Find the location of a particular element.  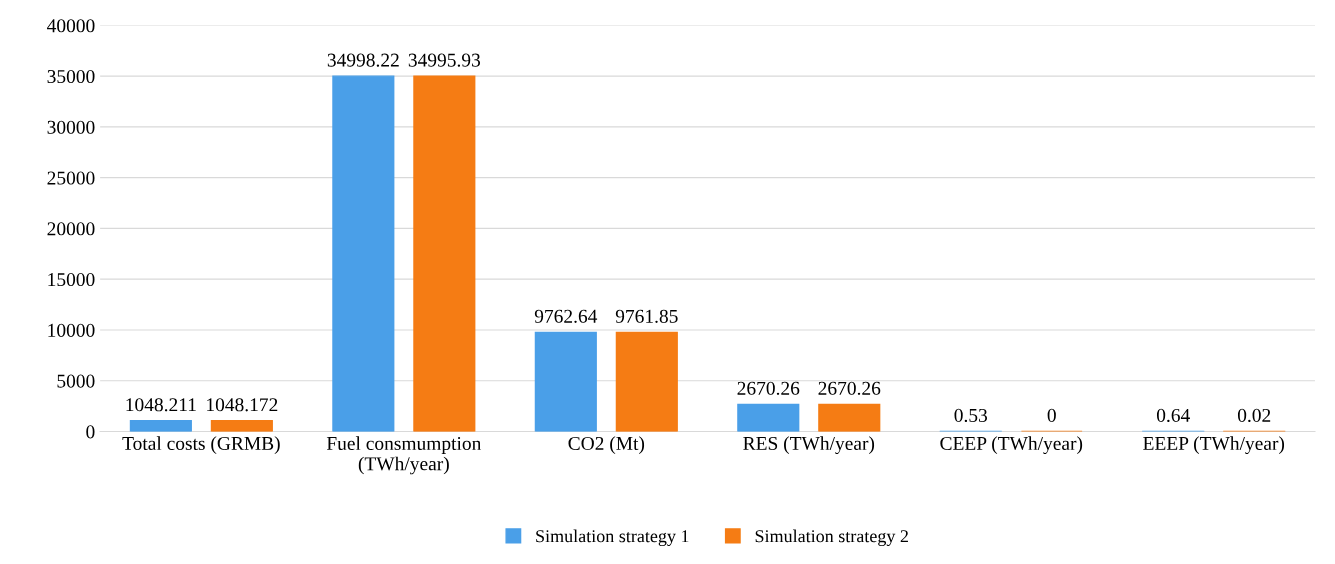

data-label: 1048.211 is located at coordinates (161, 405).